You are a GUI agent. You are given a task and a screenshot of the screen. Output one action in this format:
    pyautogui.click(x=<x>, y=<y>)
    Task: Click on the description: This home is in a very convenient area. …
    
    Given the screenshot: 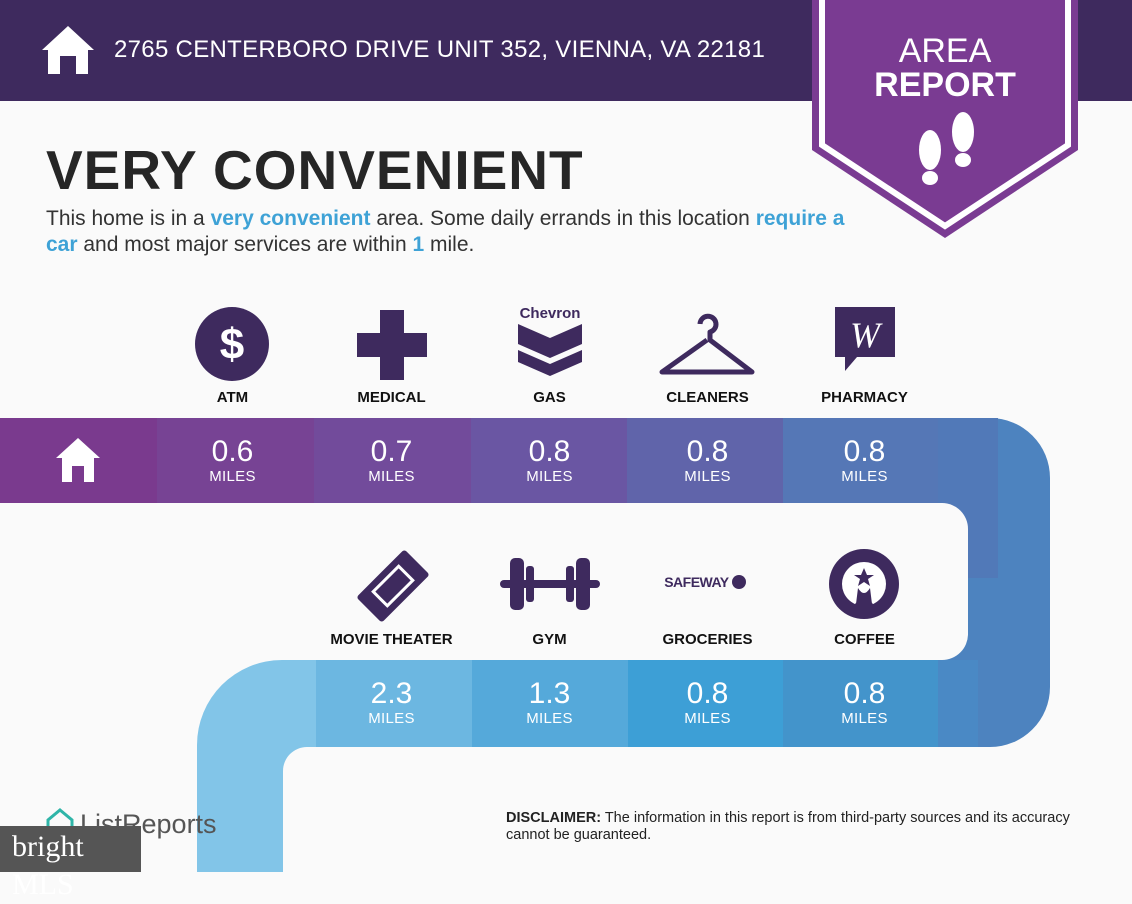 What is the action you would take?
    pyautogui.click(x=445, y=231)
    